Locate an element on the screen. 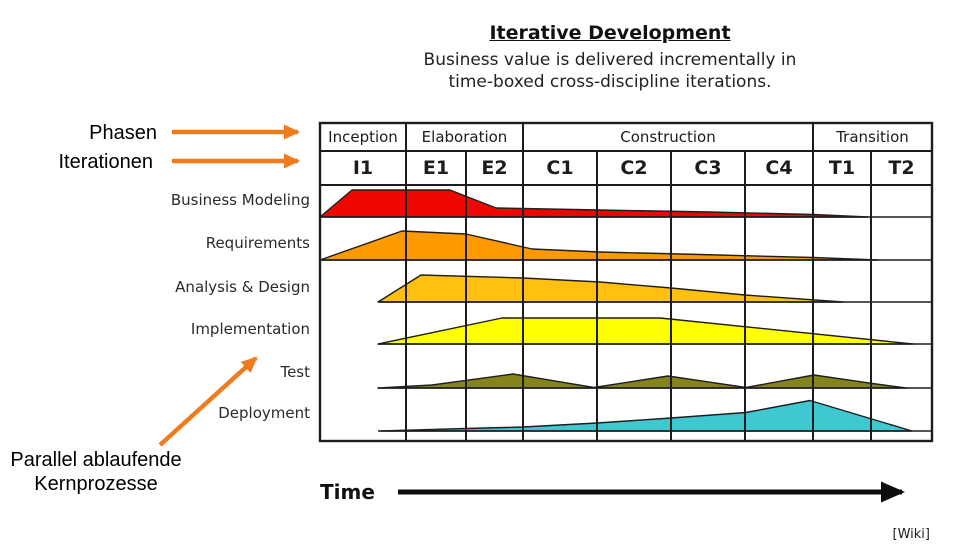 This screenshot has width=957, height=549. iteration-header-c3: C3 is located at coordinates (708, 168).